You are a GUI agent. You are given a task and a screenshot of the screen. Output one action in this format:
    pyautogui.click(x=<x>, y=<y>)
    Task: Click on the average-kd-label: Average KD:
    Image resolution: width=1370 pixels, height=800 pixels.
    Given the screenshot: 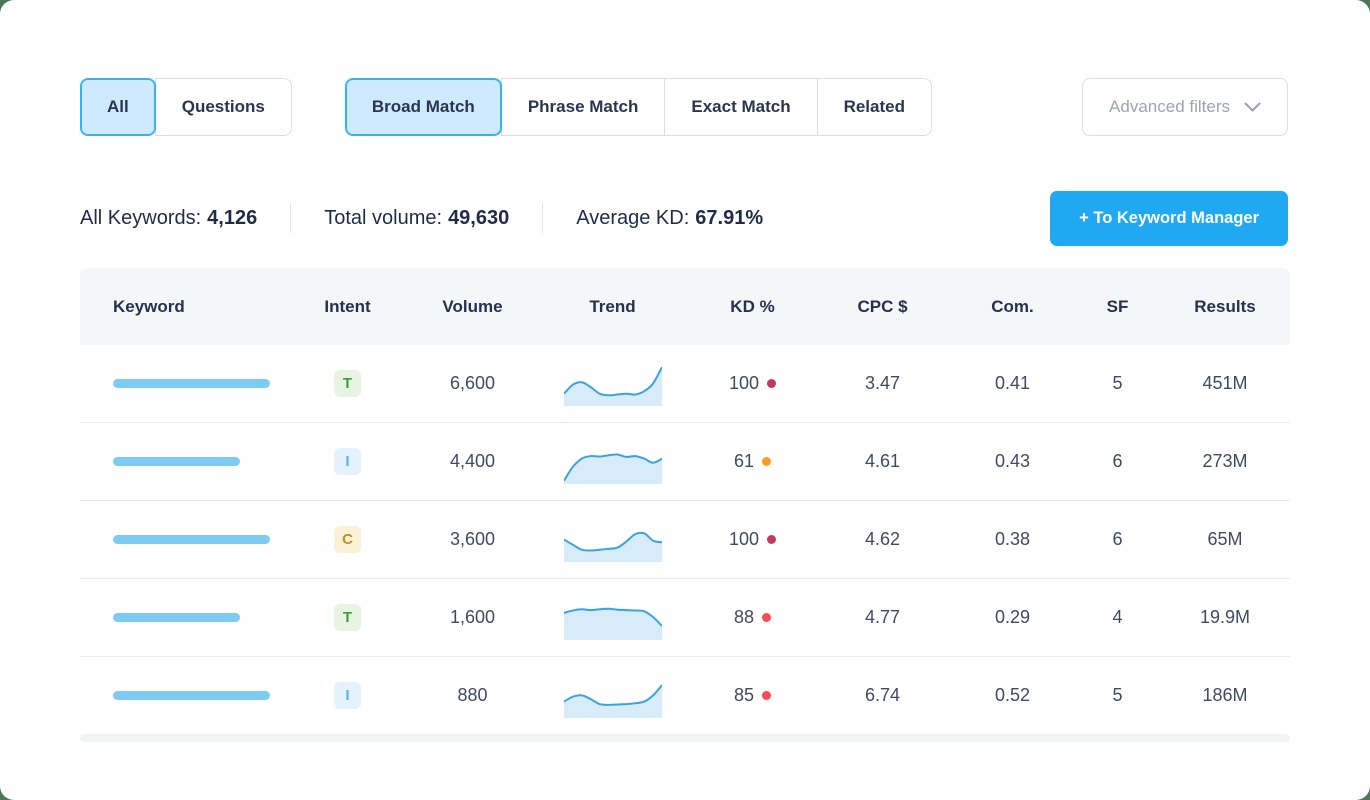 What is the action you would take?
    pyautogui.click(x=633, y=217)
    